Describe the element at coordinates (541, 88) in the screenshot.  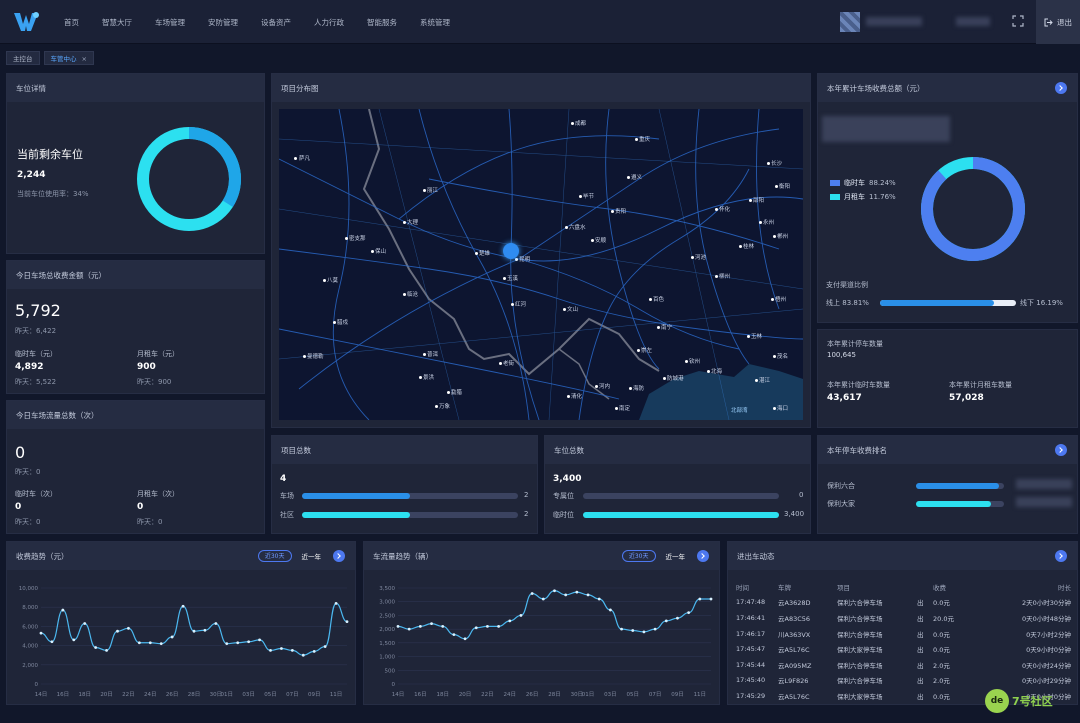
I see `panel-title: 项目分布图` at that location.